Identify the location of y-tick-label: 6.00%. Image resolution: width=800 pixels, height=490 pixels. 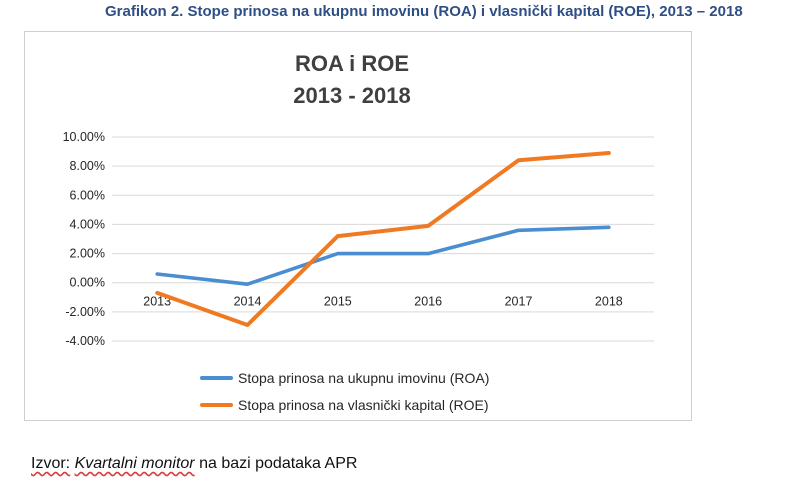
(87, 195).